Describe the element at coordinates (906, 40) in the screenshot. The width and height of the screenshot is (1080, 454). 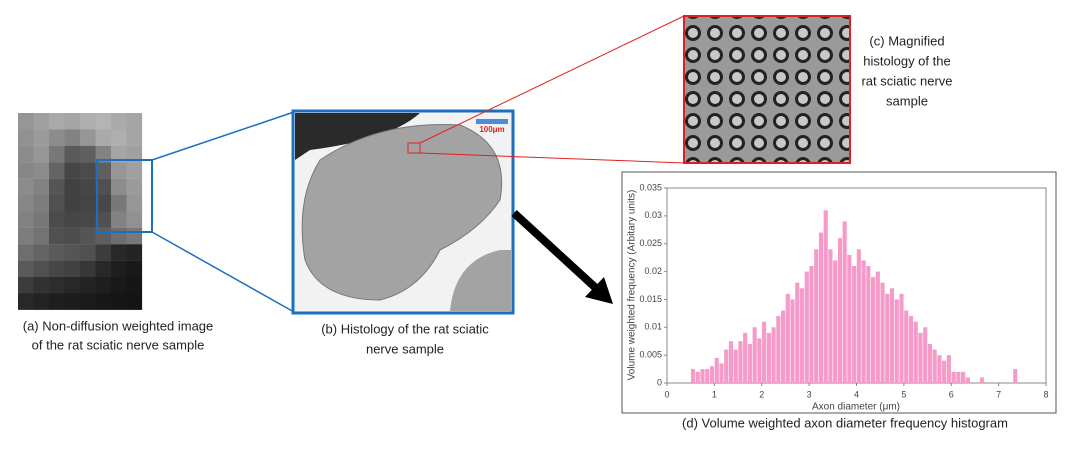
I see `caption: (c) Magnified` at that location.